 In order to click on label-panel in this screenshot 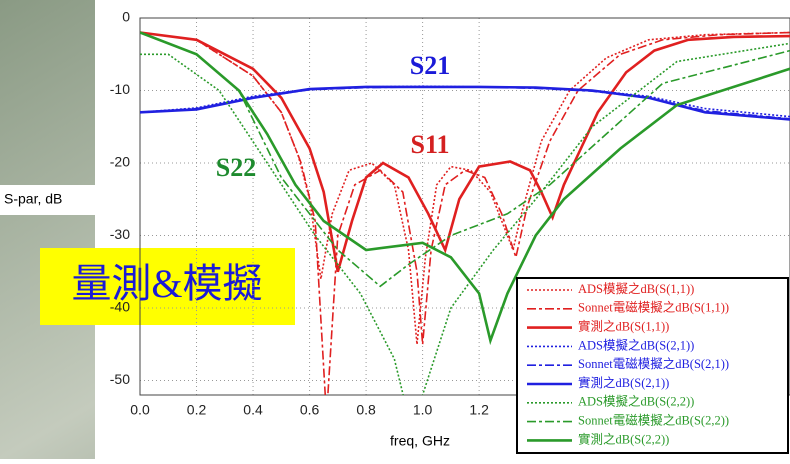, I will do `click(47, 200)`.